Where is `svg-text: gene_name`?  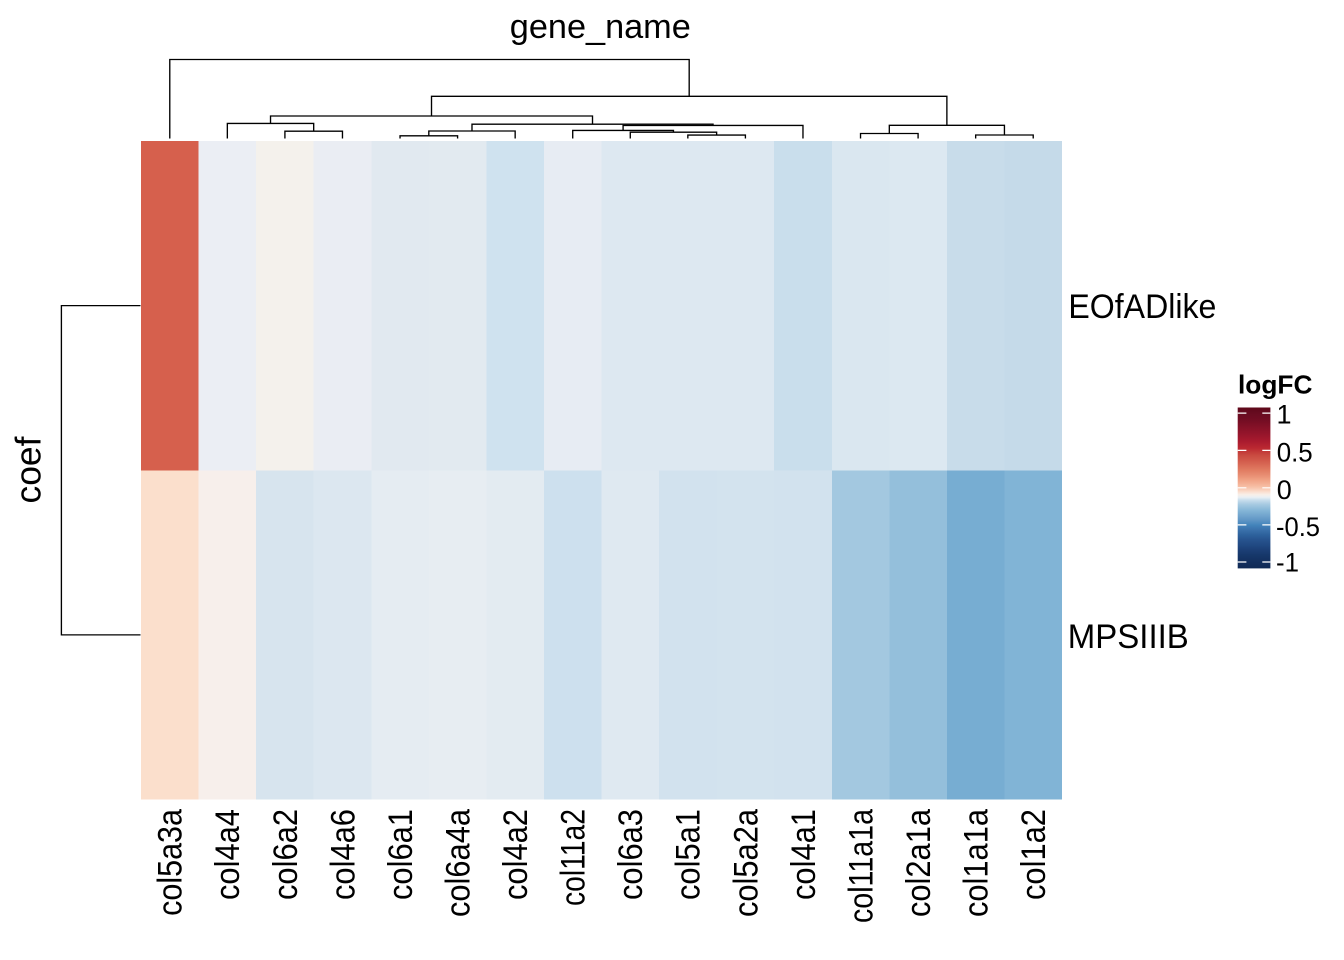
svg-text: gene_name is located at coordinates (600, 27).